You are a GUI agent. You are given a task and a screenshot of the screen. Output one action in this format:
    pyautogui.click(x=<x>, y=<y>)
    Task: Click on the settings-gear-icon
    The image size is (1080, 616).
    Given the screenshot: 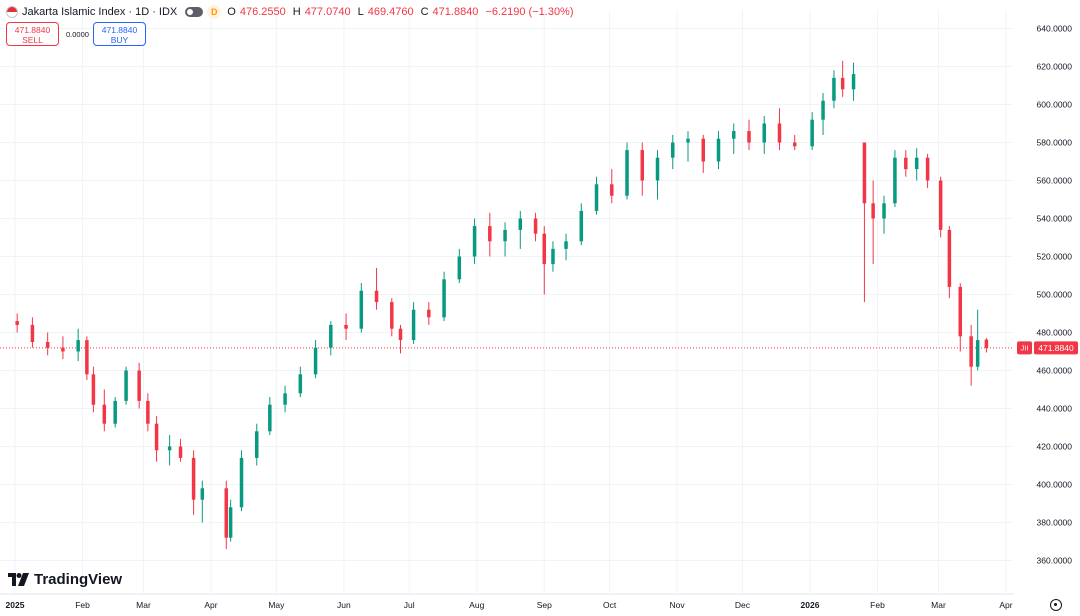 What is the action you would take?
    pyautogui.click(x=1056, y=605)
    